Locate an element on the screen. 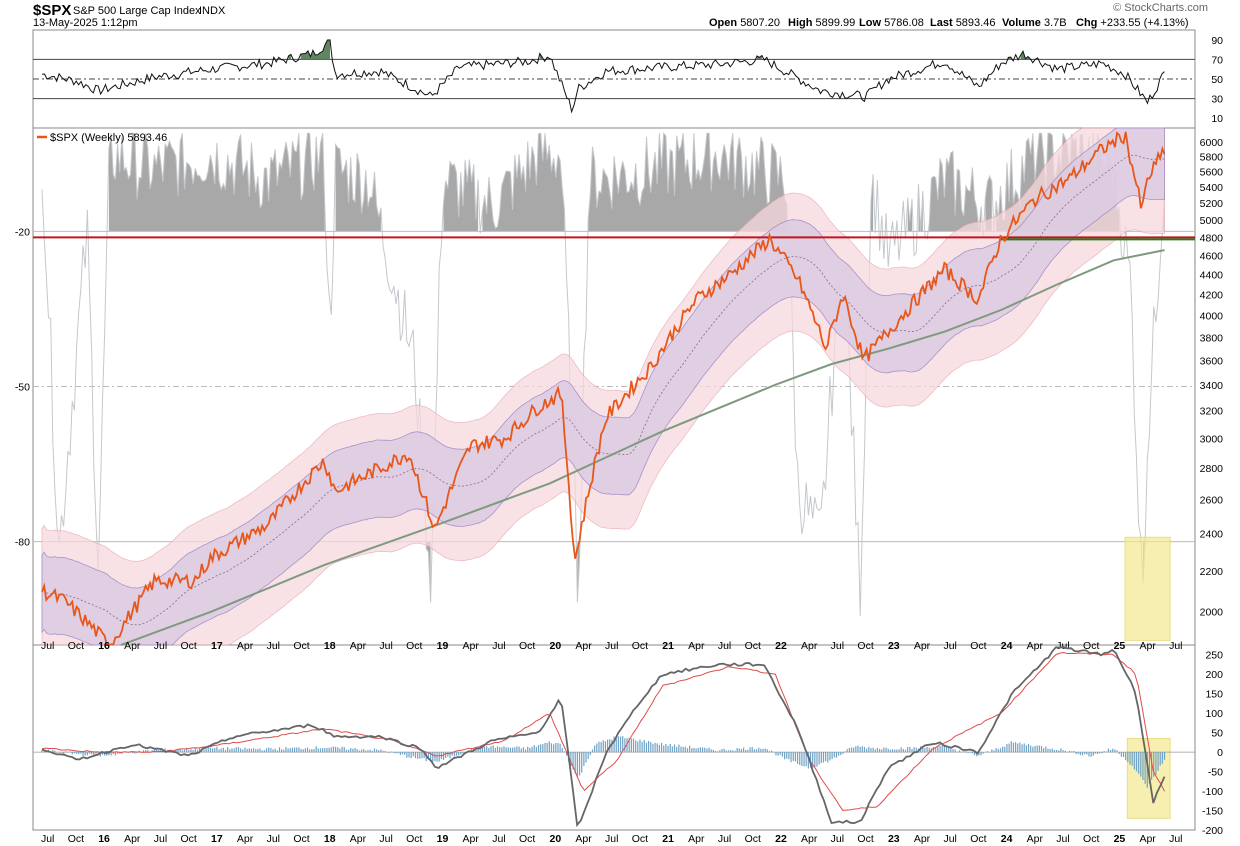  rsi-line is located at coordinates (603, 76).